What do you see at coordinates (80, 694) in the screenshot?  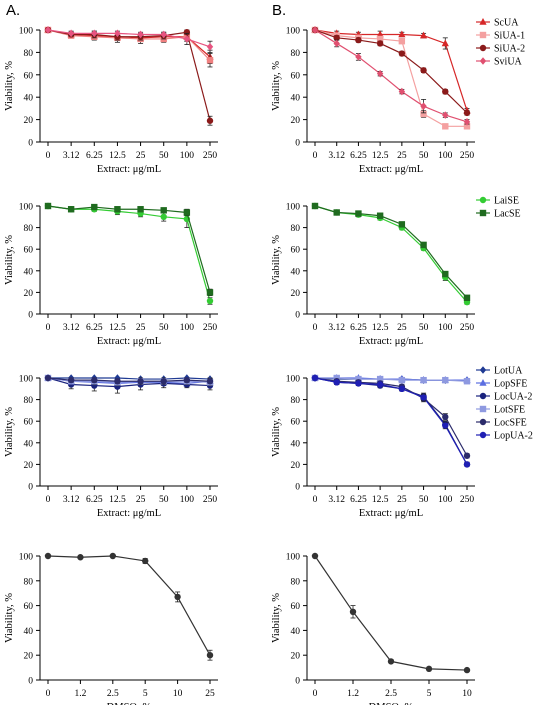 I see `x-tick-label: 1.2` at bounding box center [80, 694].